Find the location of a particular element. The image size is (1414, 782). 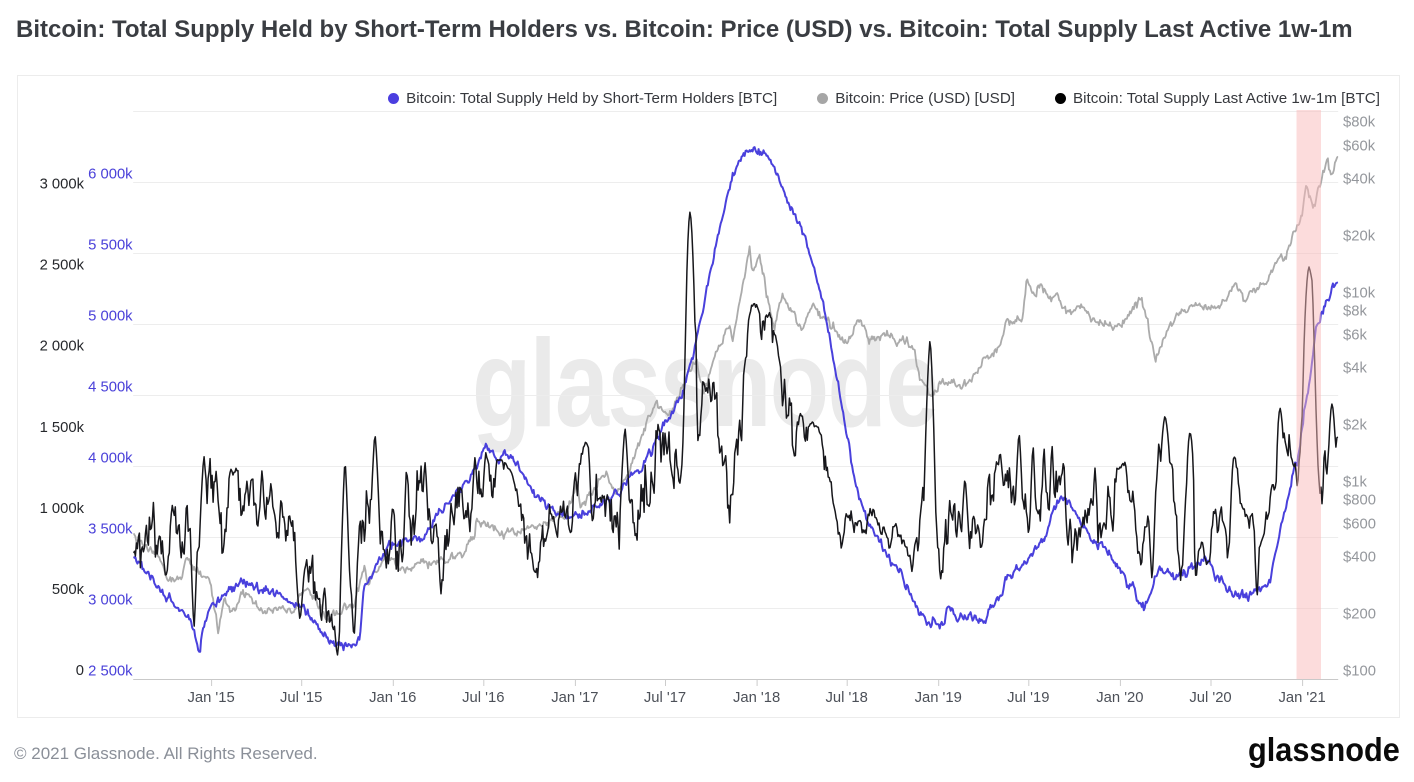

svg-text: Jan '19 is located at coordinates (938, 698).